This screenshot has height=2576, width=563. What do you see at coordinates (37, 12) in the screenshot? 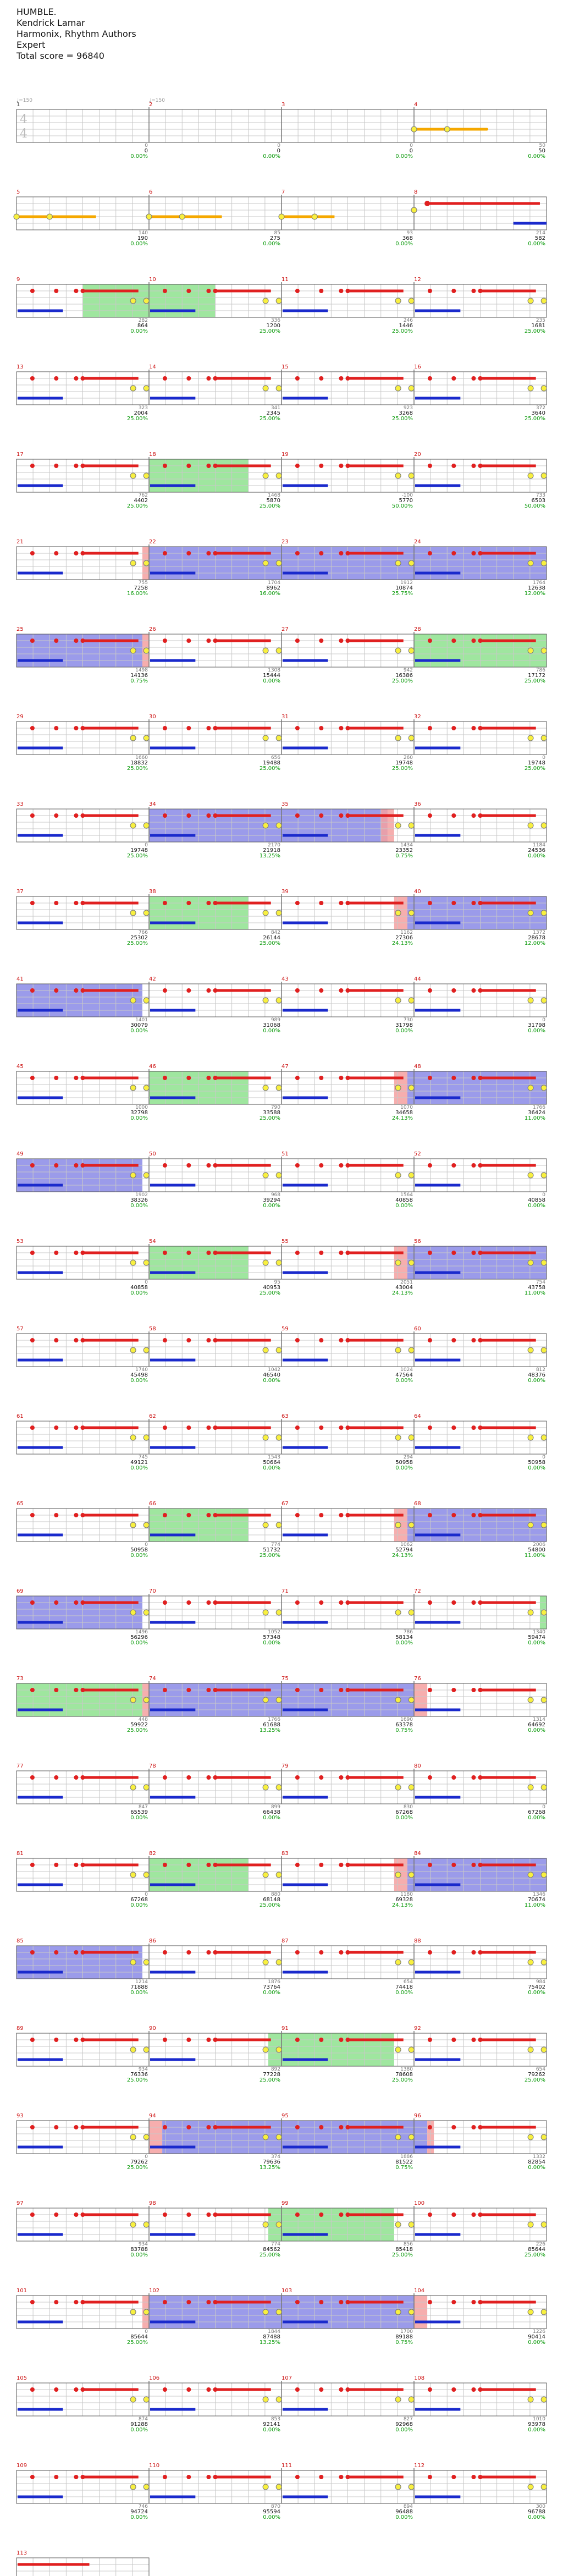
I see `song-title: HUMBLE.` at bounding box center [37, 12].